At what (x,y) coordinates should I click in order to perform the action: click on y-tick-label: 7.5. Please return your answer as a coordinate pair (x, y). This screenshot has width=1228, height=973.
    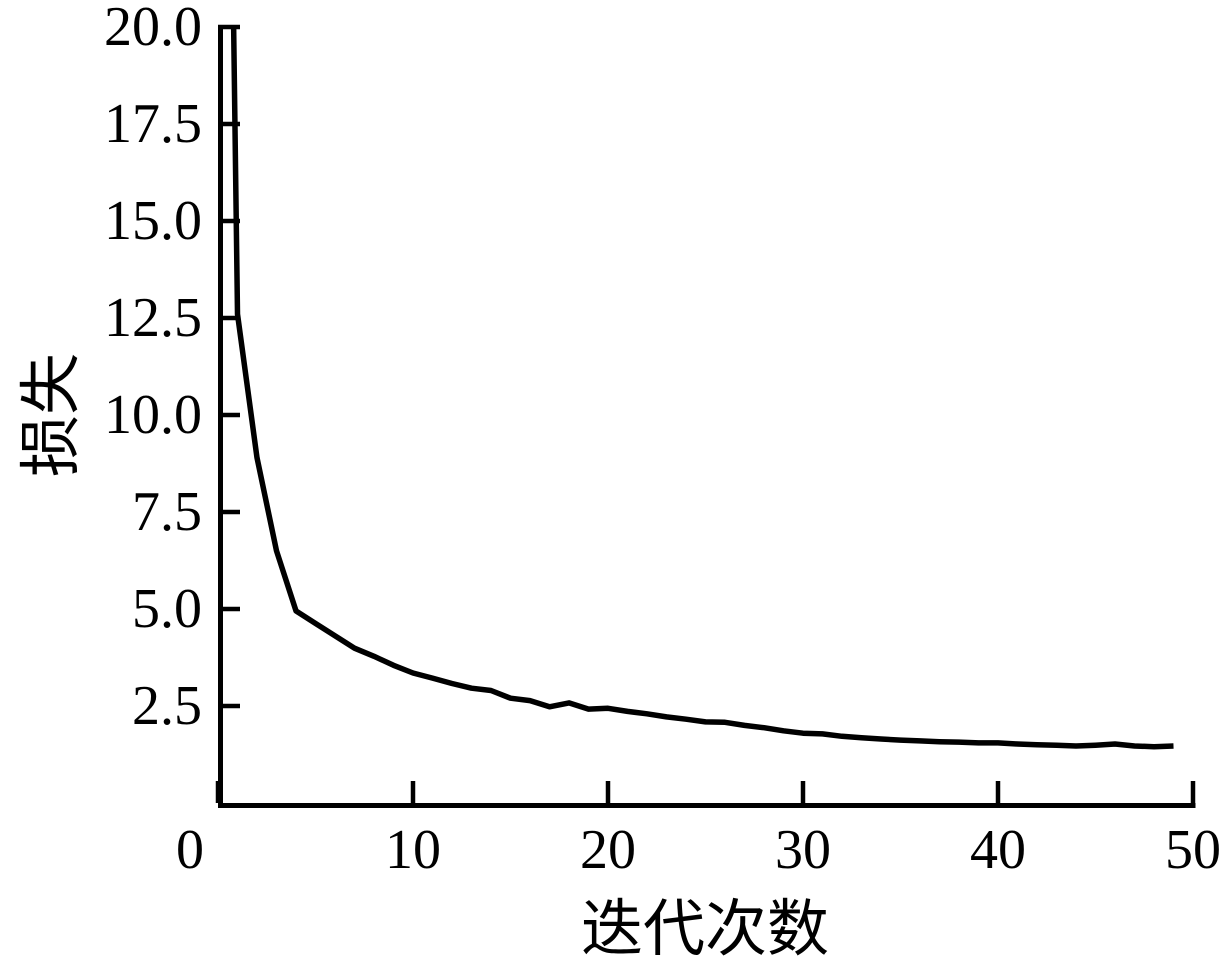
    Looking at the image, I should click on (167, 512).